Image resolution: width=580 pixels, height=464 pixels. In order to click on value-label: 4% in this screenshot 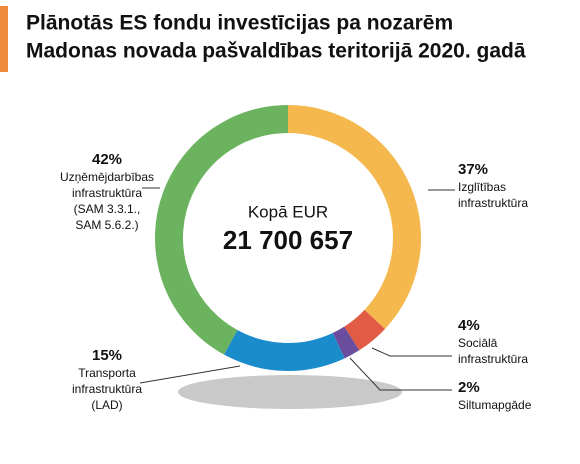, I will do `click(469, 325)`.